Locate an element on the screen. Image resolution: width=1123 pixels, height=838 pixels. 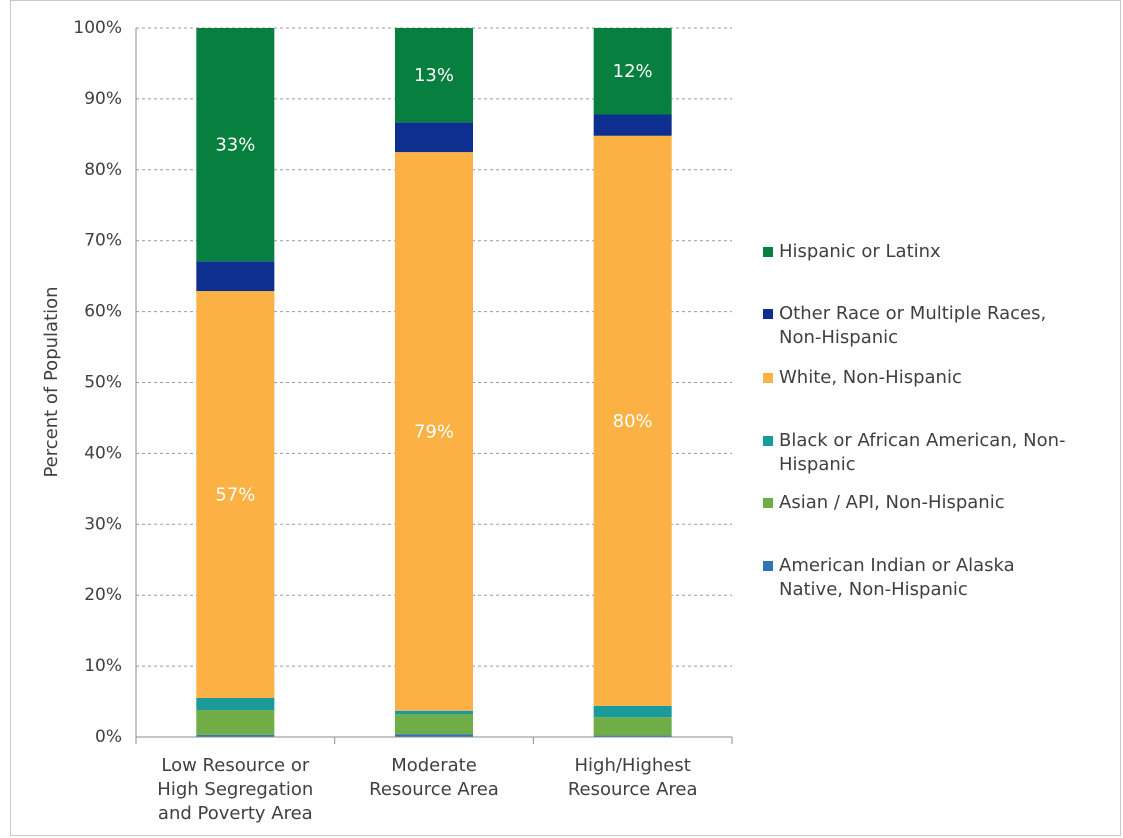
x-tick-label: Low Resource or is located at coordinates (235, 765).